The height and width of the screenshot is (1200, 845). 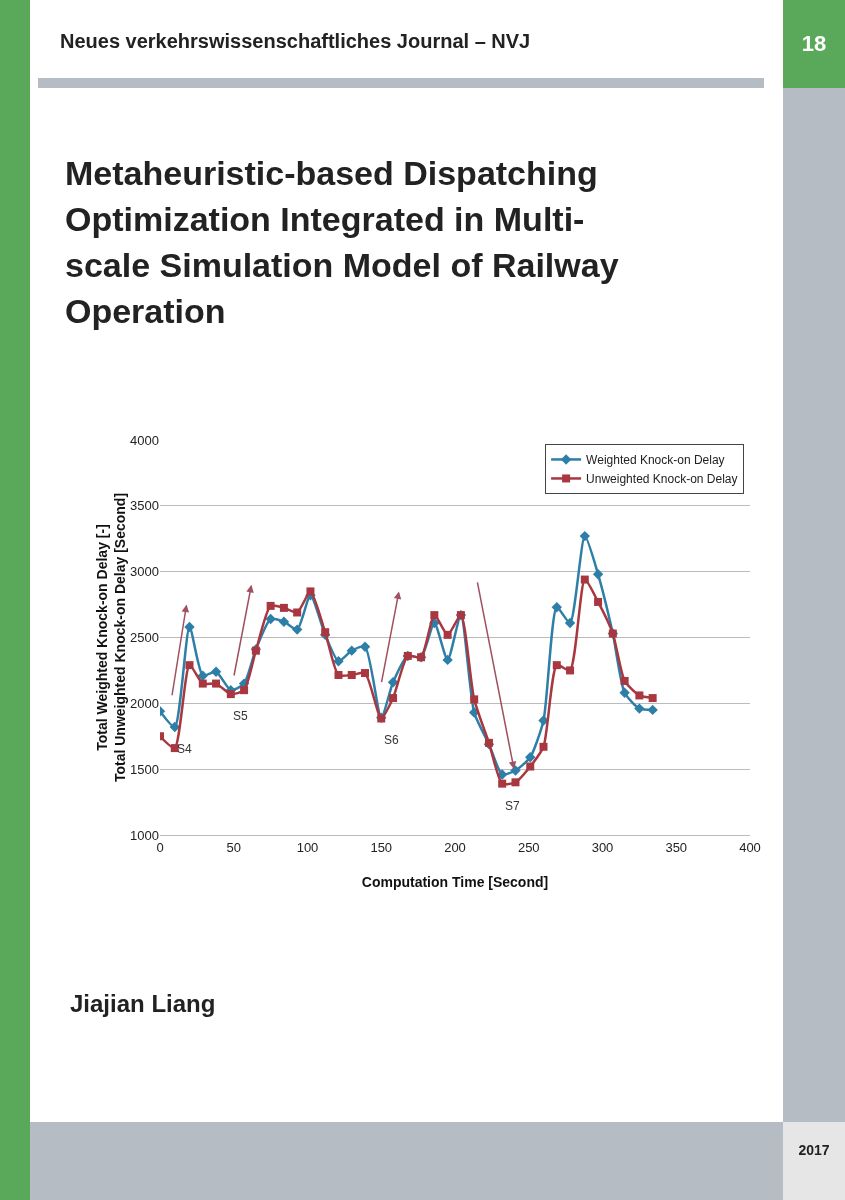 I want to click on y-tick-label: 1000, so click(x=144, y=835).